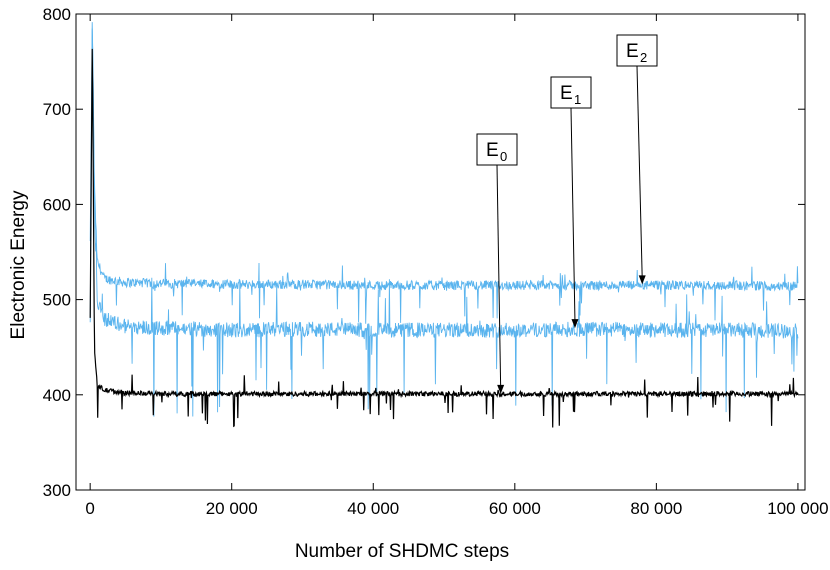  Describe the element at coordinates (57, 14) in the screenshot. I see `y-tick-label: 800` at that location.